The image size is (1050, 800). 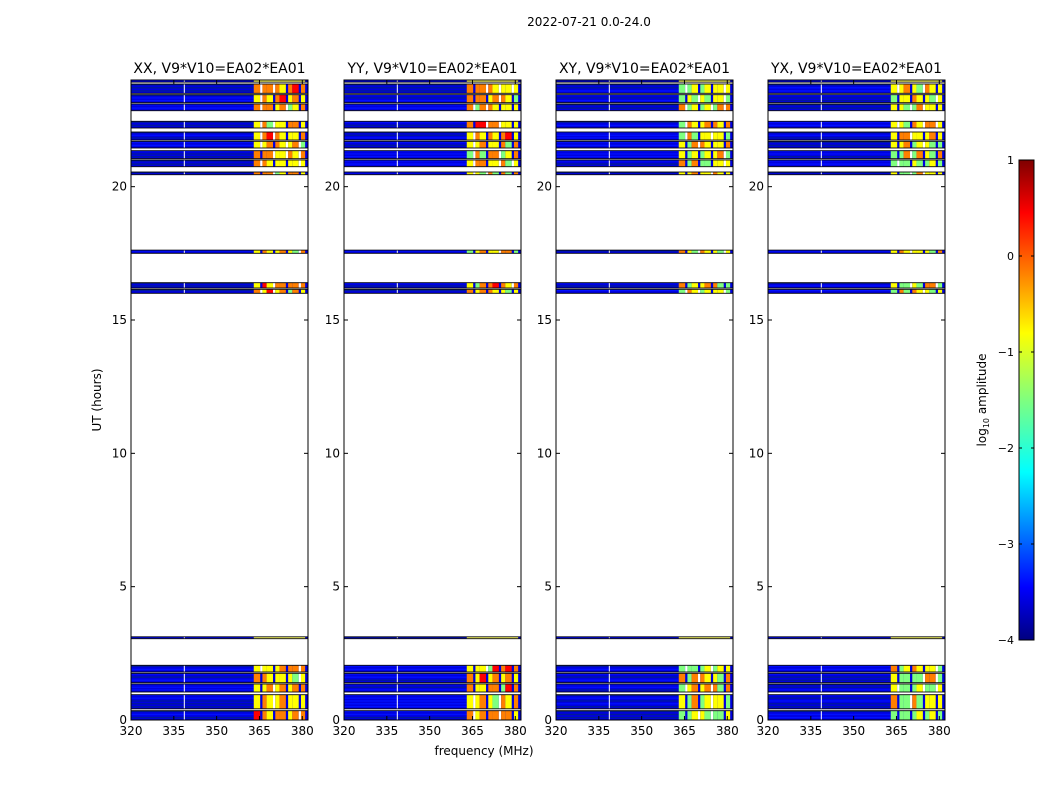 I want to click on colorbar-tick-label: 1, so click(x=1010, y=160).